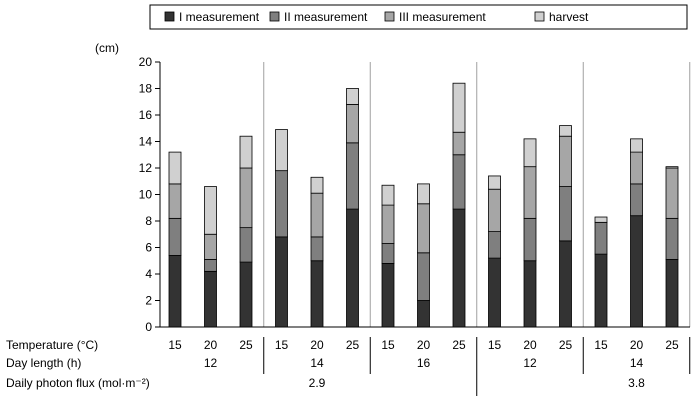  I want to click on photon-flux-cell: 2.9, so click(317, 383).